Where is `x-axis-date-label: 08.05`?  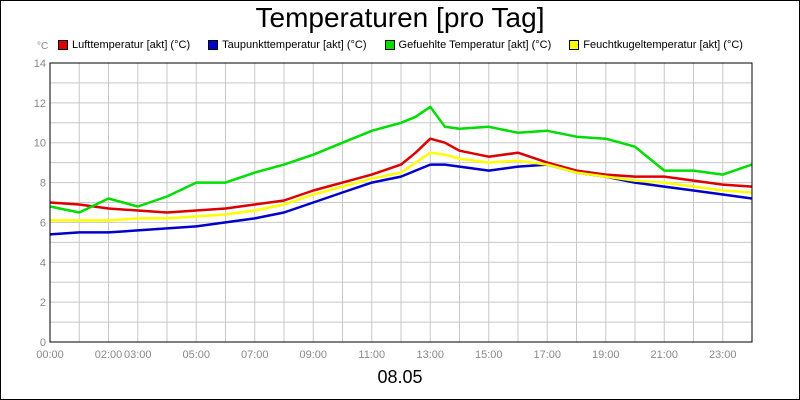 x-axis-date-label: 08.05 is located at coordinates (400, 377).